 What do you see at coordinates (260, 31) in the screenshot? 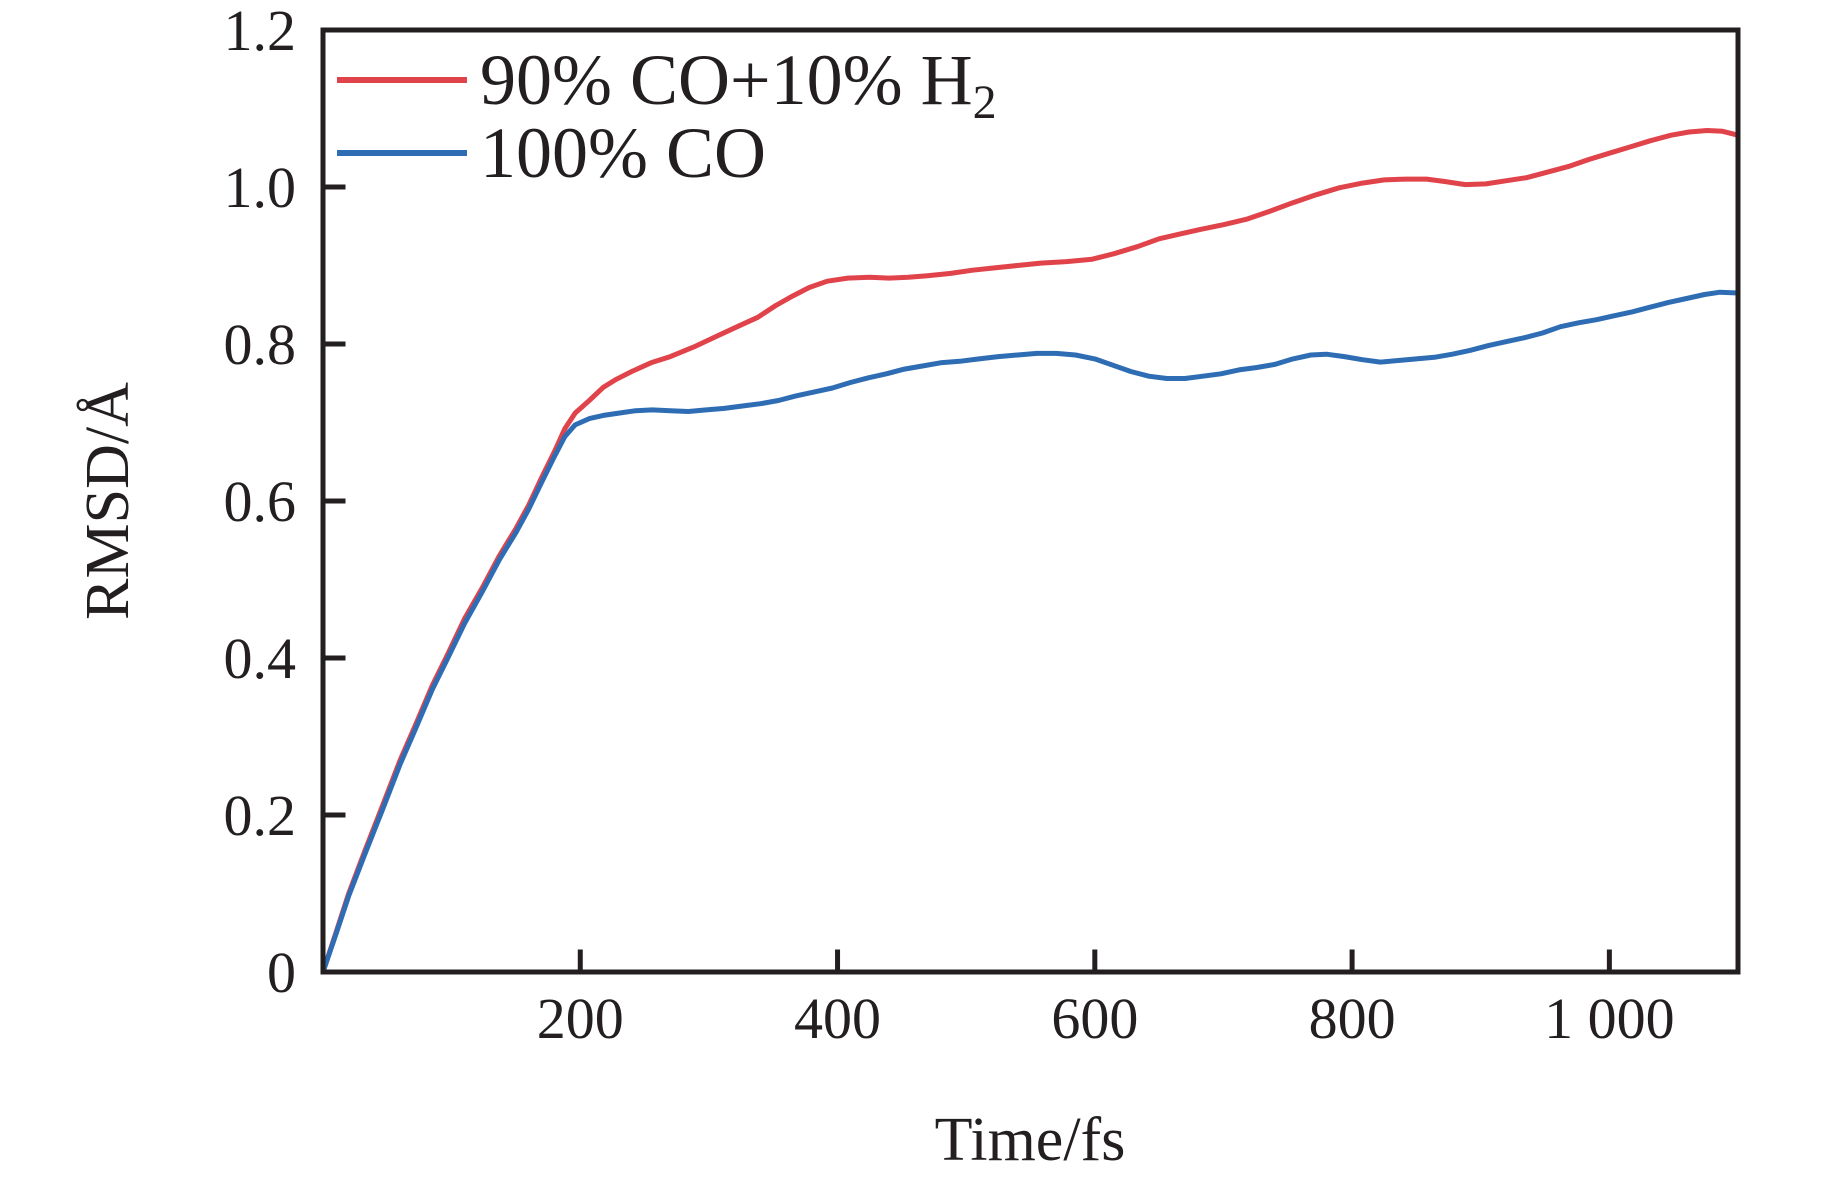
I see `y-tick-label: 1.2` at bounding box center [260, 31].